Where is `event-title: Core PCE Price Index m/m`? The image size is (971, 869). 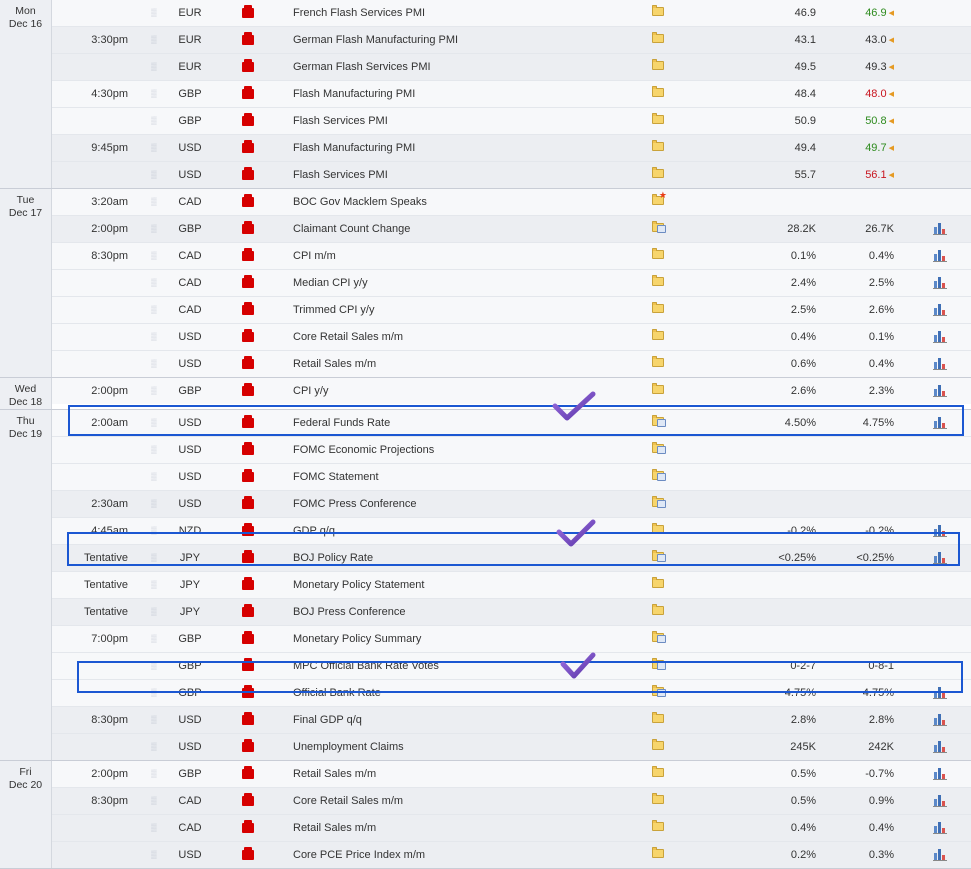
event-title: Core PCE Price Index m/m is located at coordinates (359, 855).